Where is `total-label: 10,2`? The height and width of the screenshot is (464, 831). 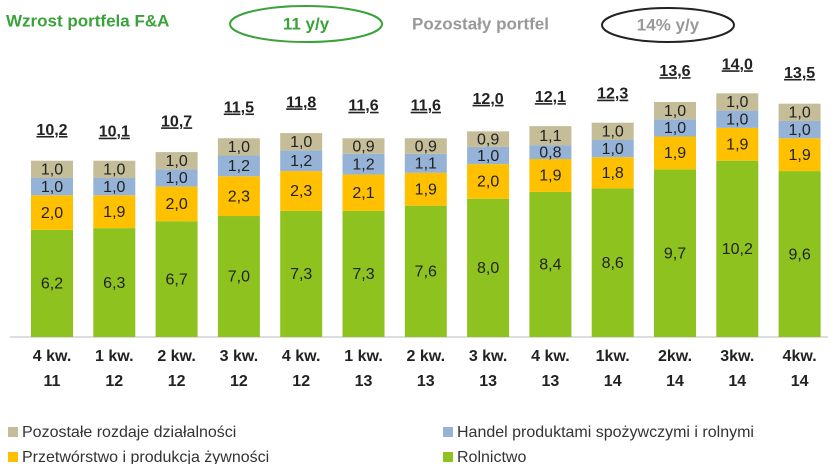
total-label: 10,2 is located at coordinates (51, 130).